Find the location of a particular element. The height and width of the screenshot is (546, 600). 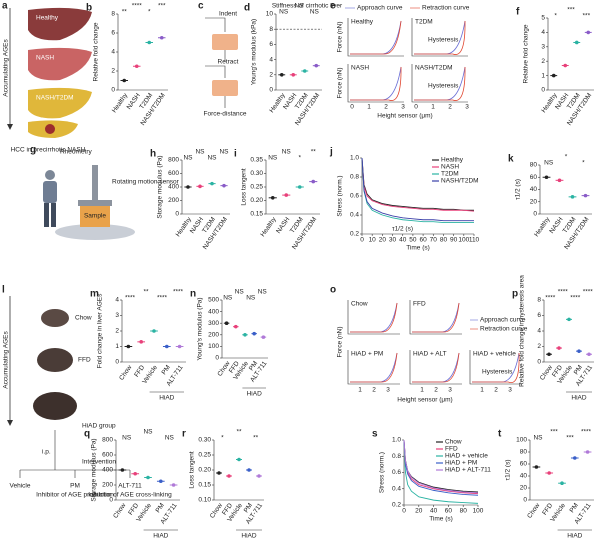

group-label: FFD is located at coordinates (84, 360).